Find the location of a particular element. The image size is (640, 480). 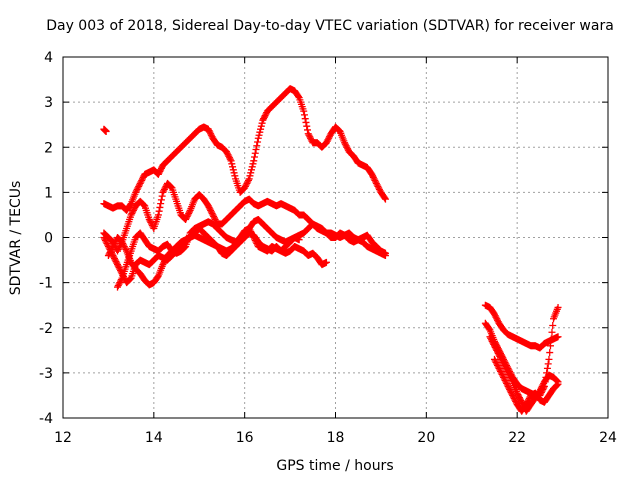

x-tick-label: 18 is located at coordinates (336, 438).